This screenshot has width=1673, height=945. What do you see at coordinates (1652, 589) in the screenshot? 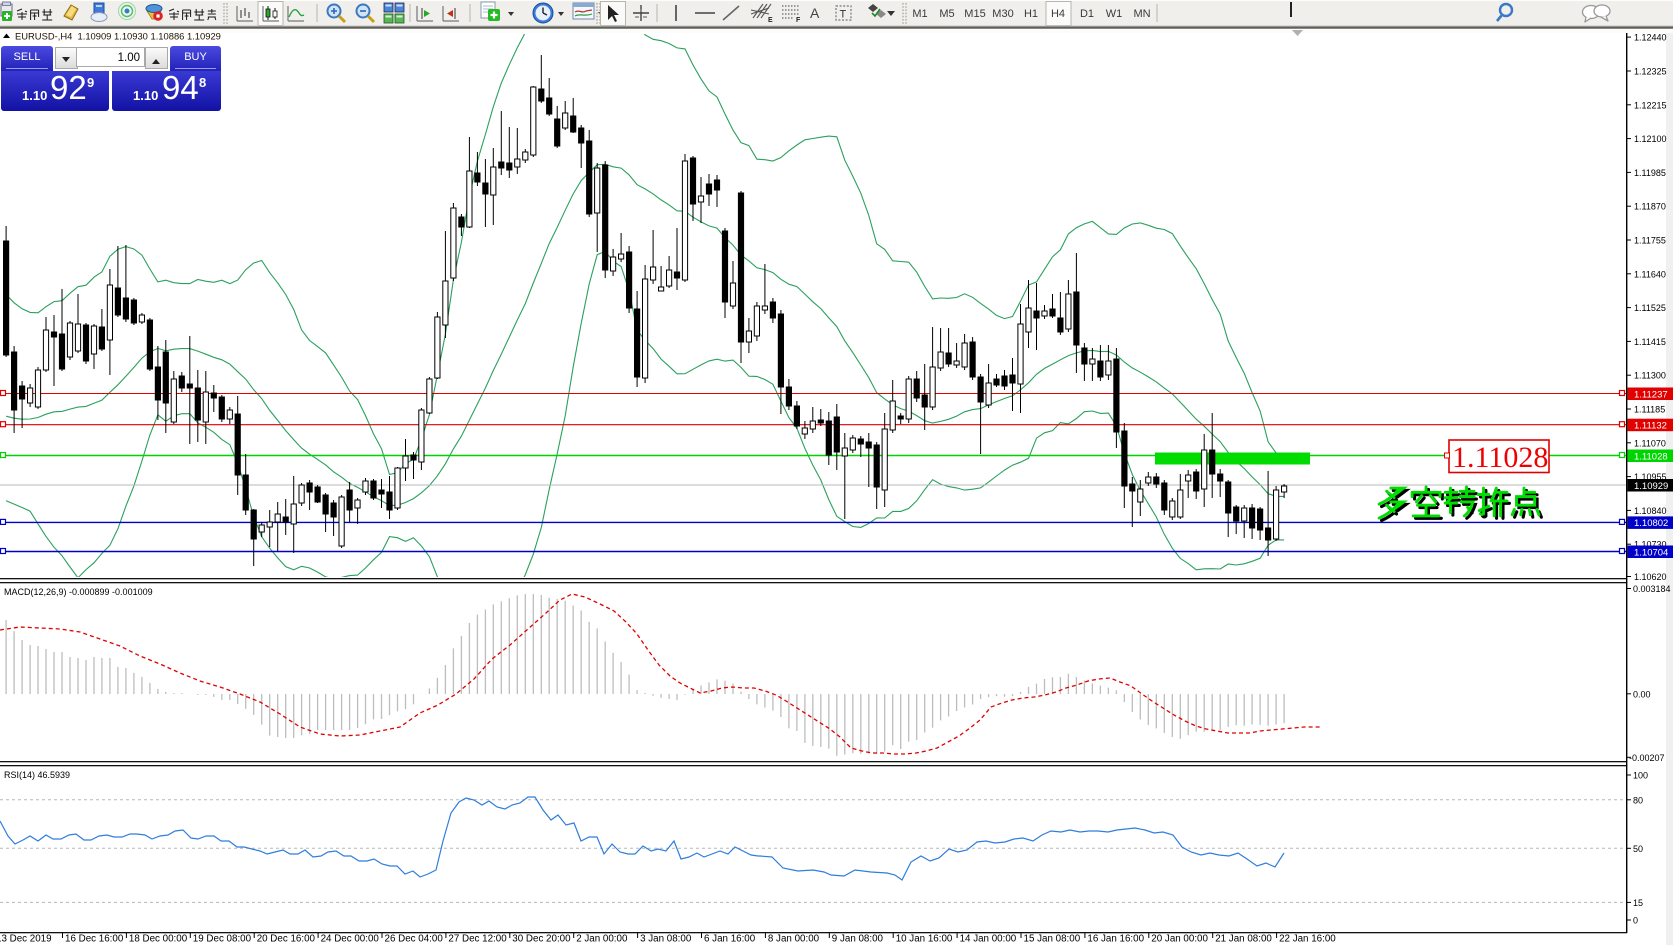
I see `svg-text: 0.003184` at bounding box center [1652, 589].